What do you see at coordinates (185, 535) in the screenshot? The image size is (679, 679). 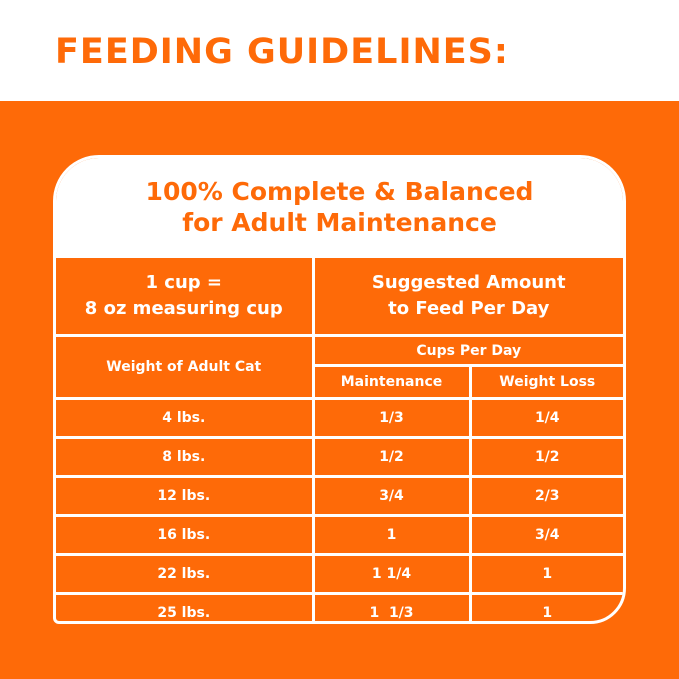 I see `weight-cell: 16 lbs.` at bounding box center [185, 535].